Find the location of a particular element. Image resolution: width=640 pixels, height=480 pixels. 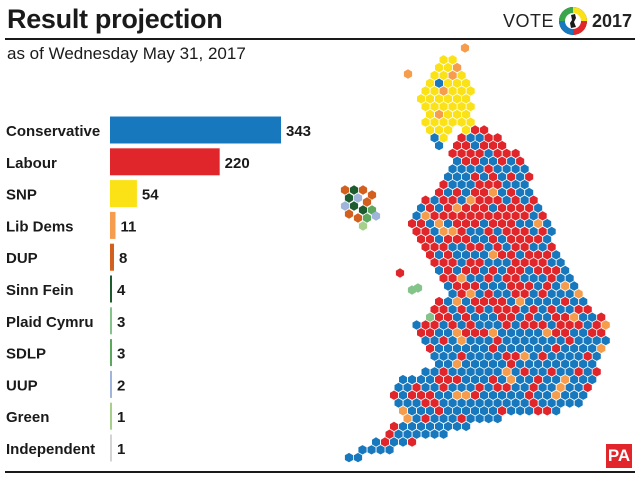

category-label-uup: UUP is located at coordinates (22, 385).